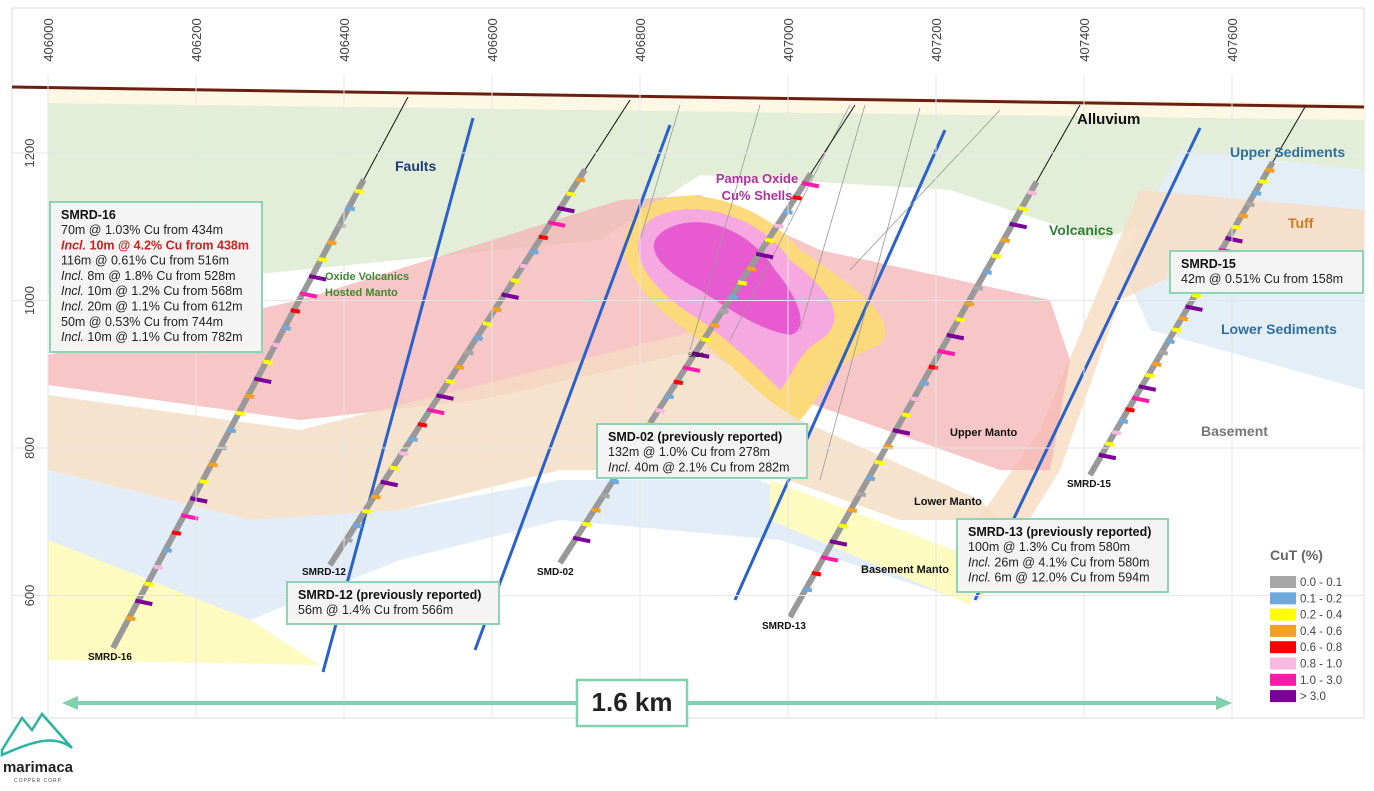 The image size is (1374, 791). I want to click on fault, so click(572, 387).